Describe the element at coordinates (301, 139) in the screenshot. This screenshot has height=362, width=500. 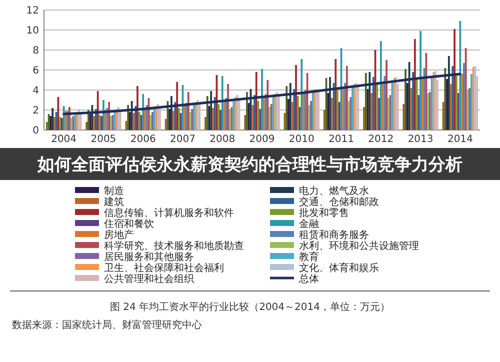
I see `x-tick-label: 2010` at that location.